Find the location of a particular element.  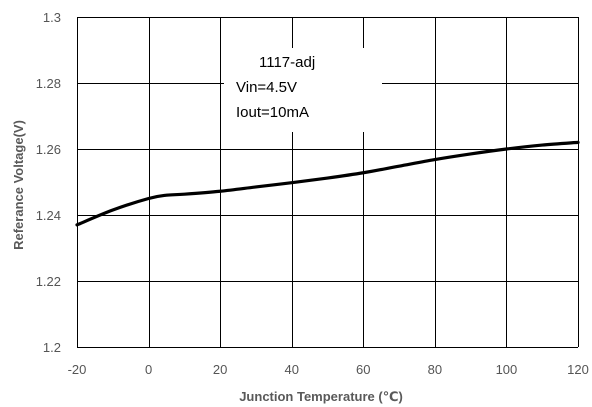

x-tick-label: 40 is located at coordinates (291, 369).